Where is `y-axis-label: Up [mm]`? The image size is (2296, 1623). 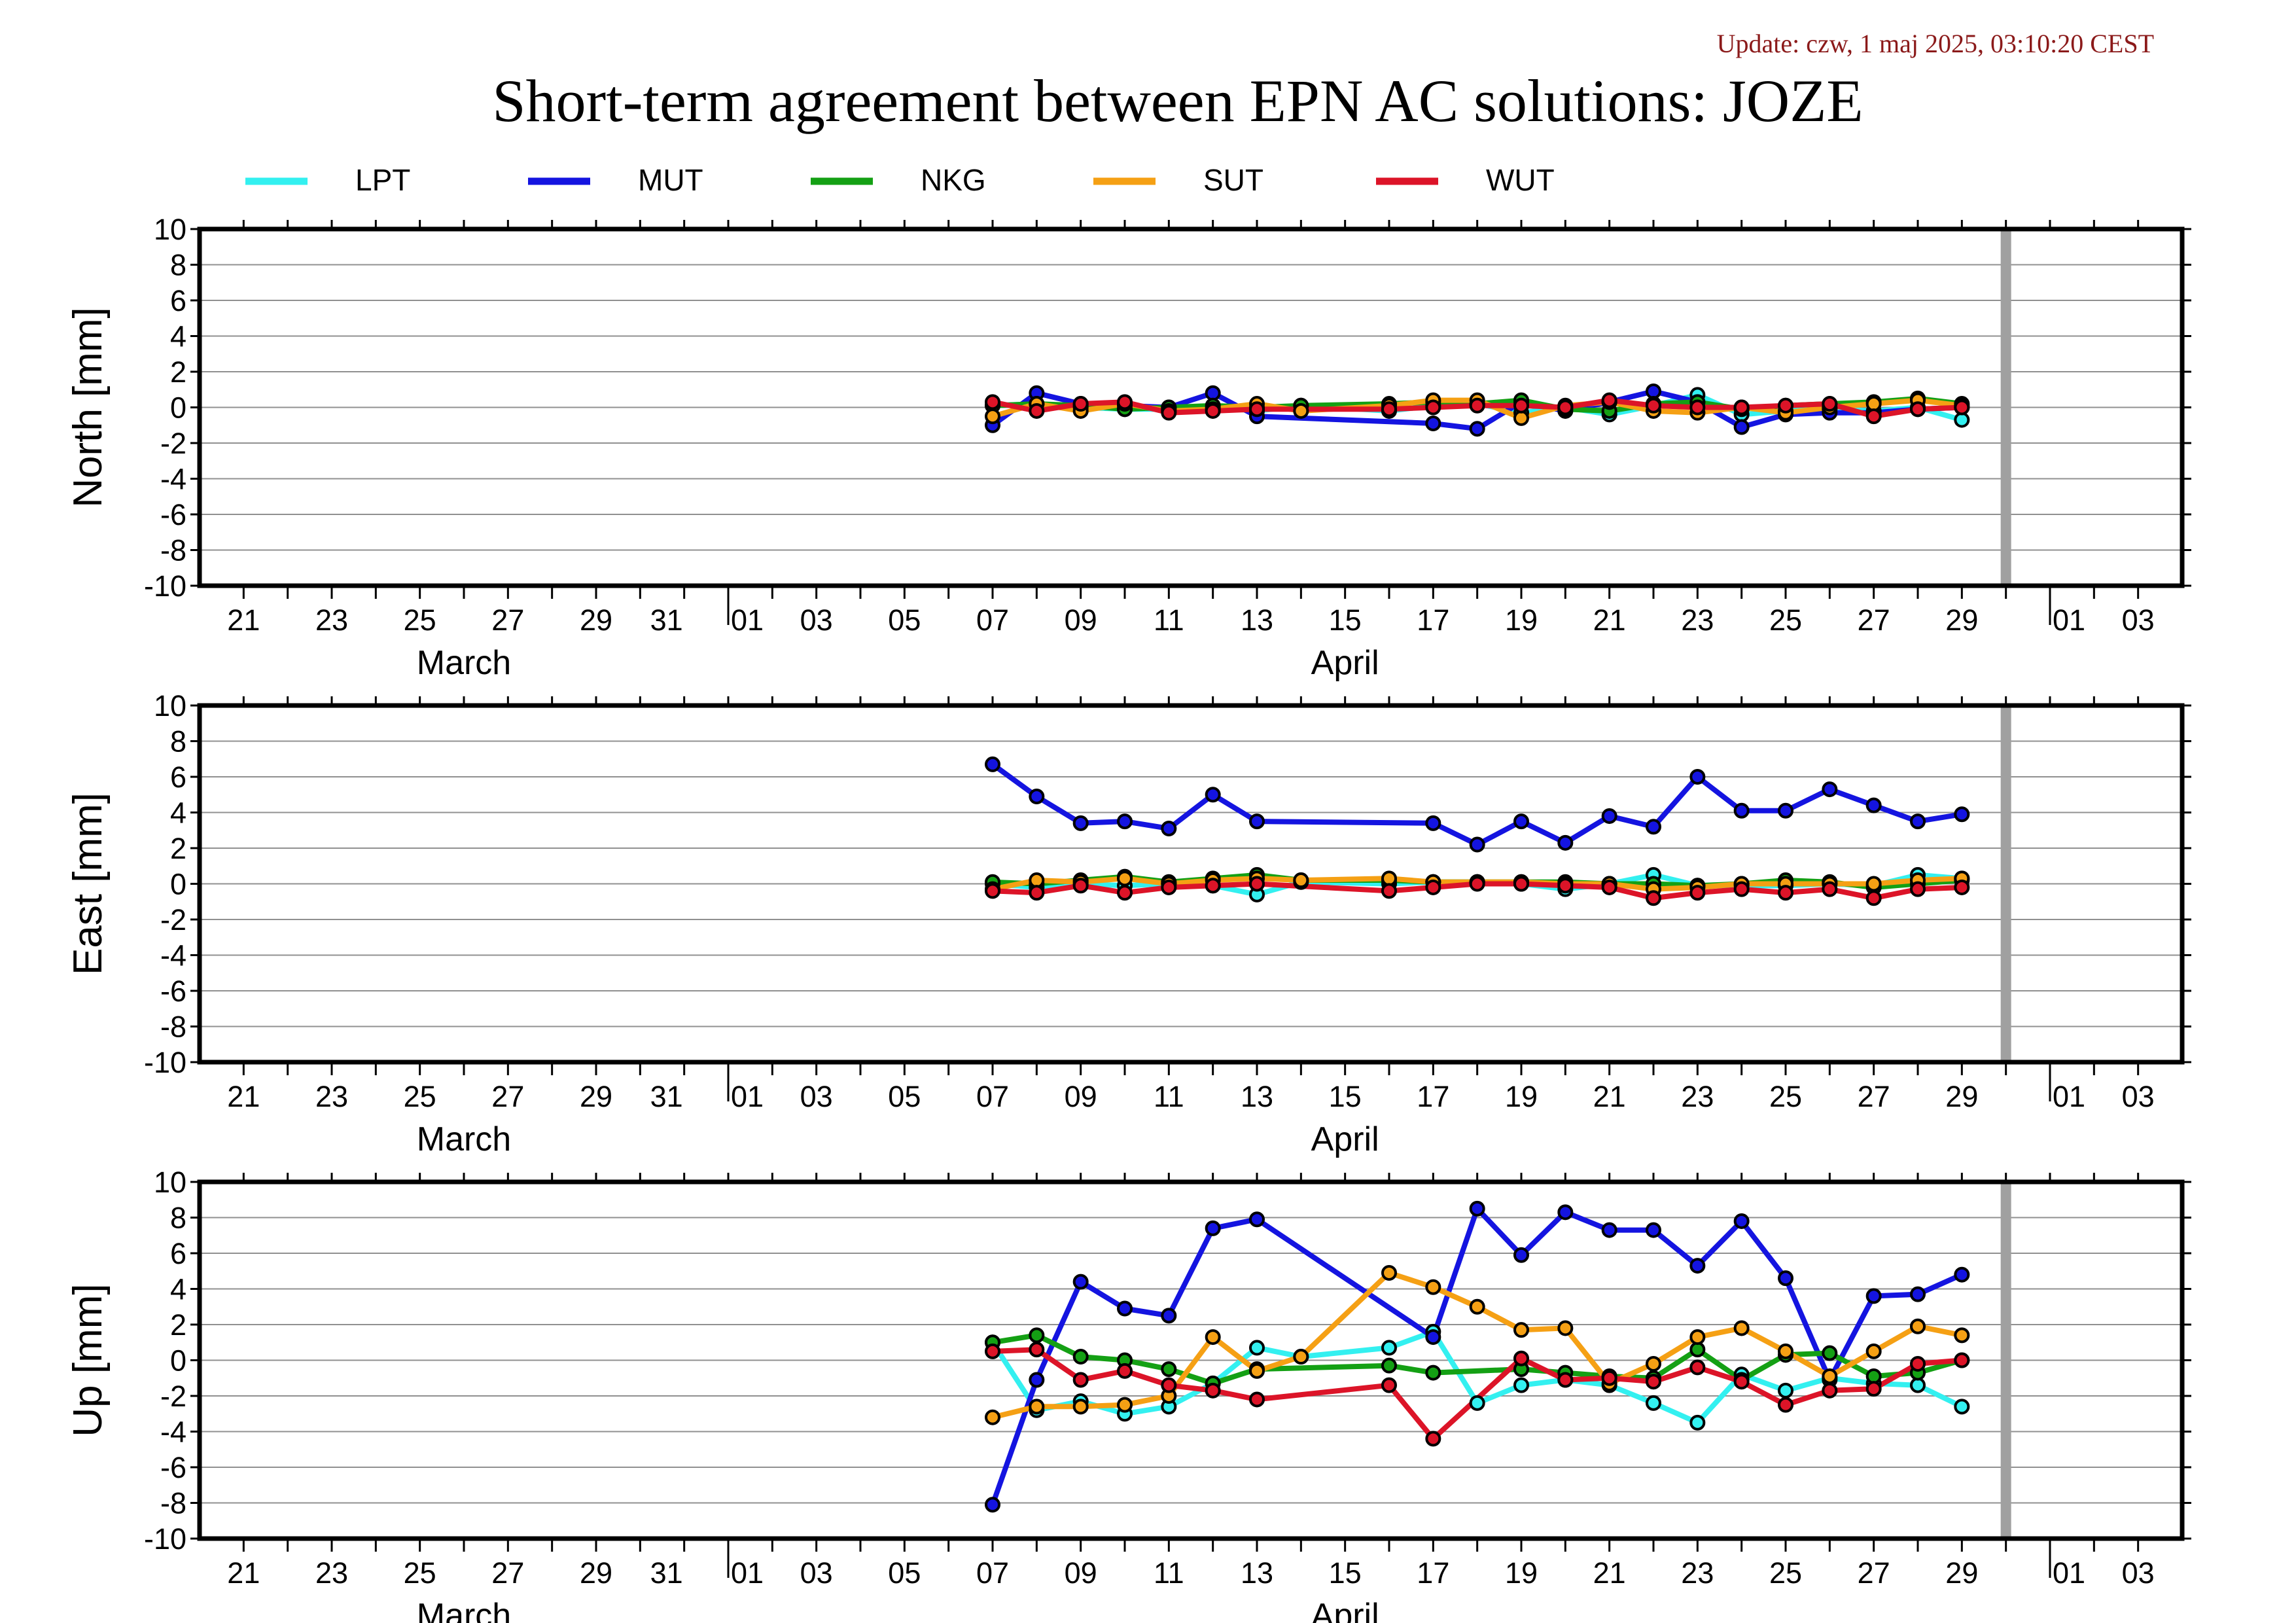
y-axis-label: Up [mm] is located at coordinates (88, 1360).